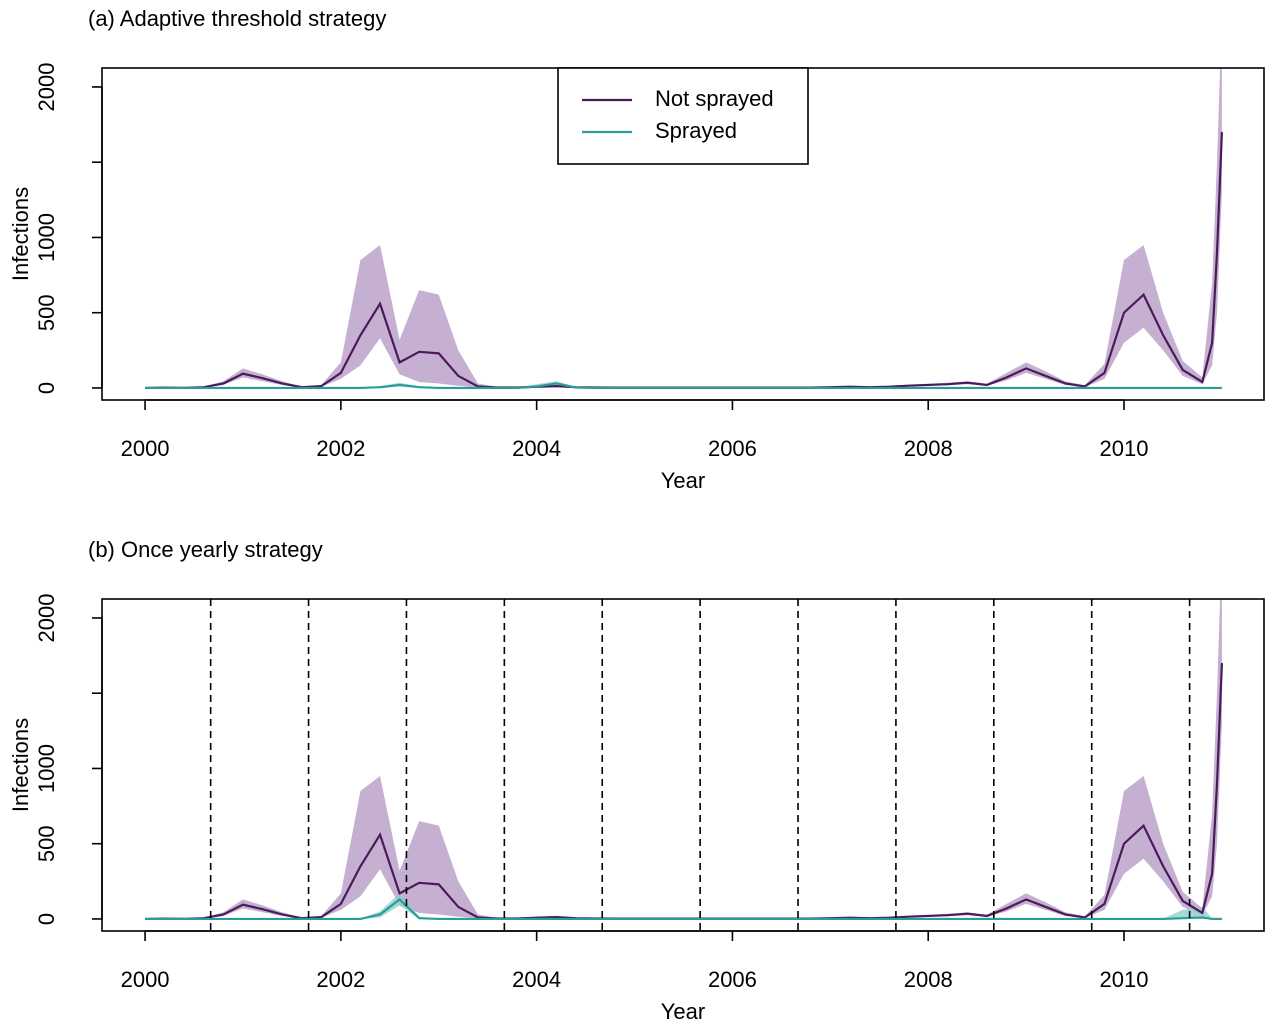 This screenshot has height=1022, width=1271. I want to click on panel-title: (b) Once yearly strategy, so click(205, 549).